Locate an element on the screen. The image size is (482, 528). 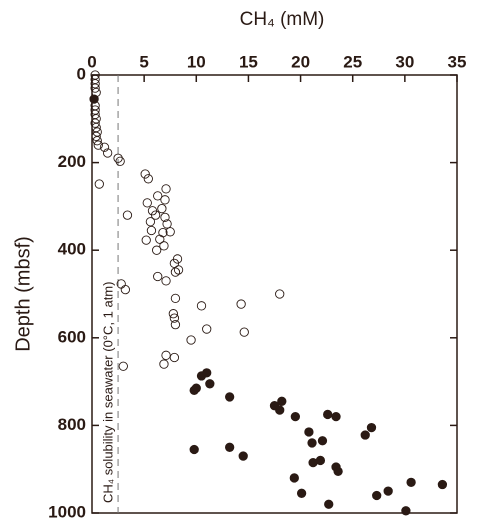
x-axis-title: CH₄ (mM) is located at coordinates (282, 19).